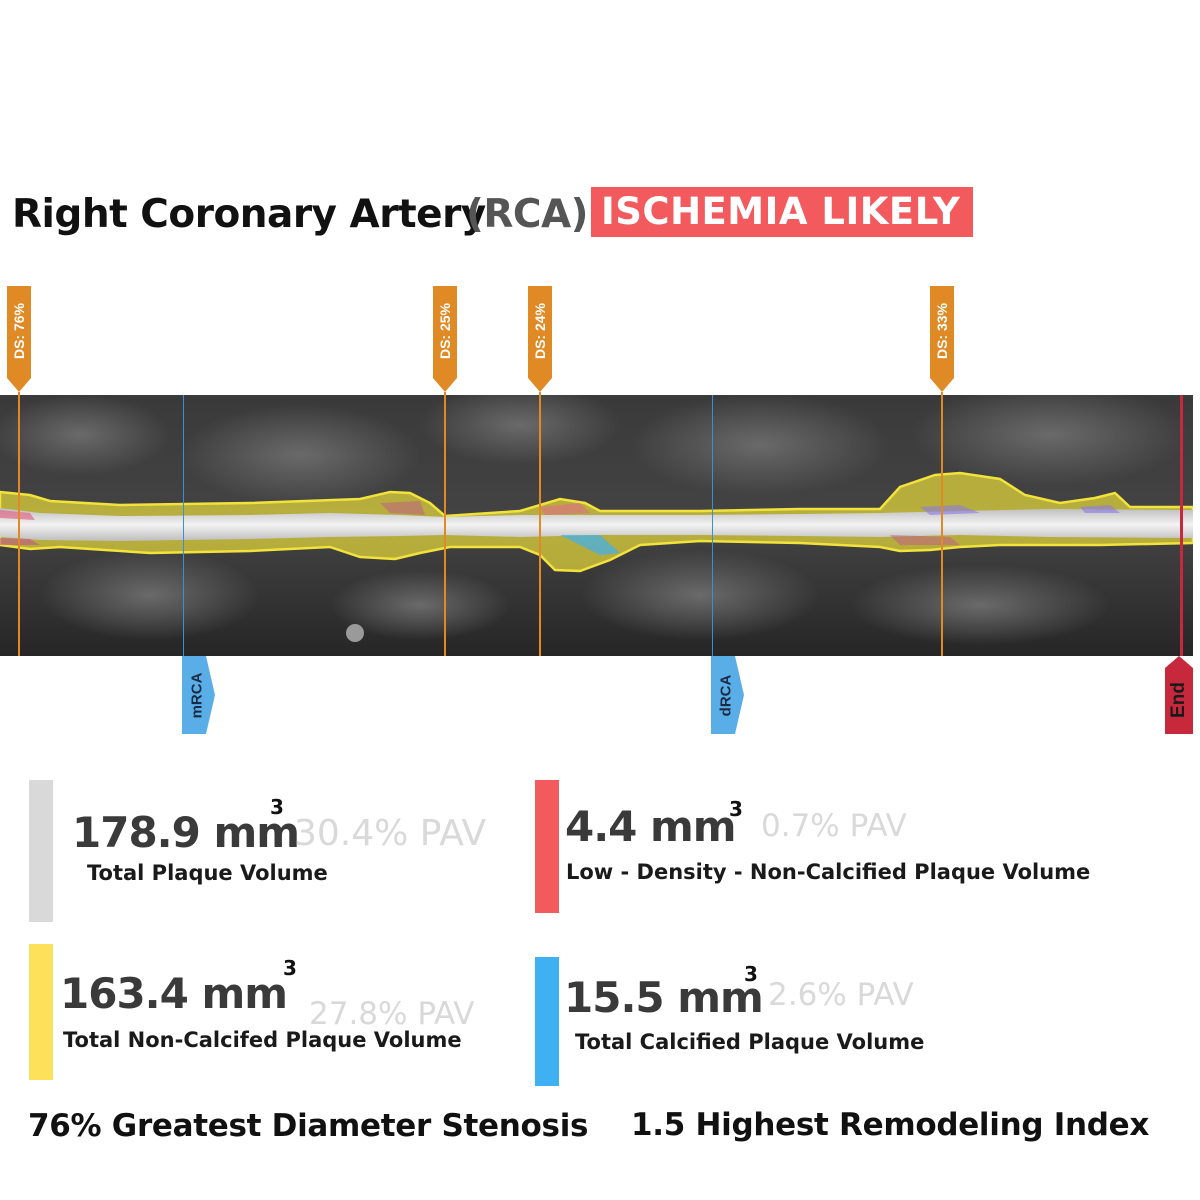 Image resolution: width=1200 pixels, height=1200 pixels. I want to click on non-calcified-value: 163.4 mm, so click(174, 993).